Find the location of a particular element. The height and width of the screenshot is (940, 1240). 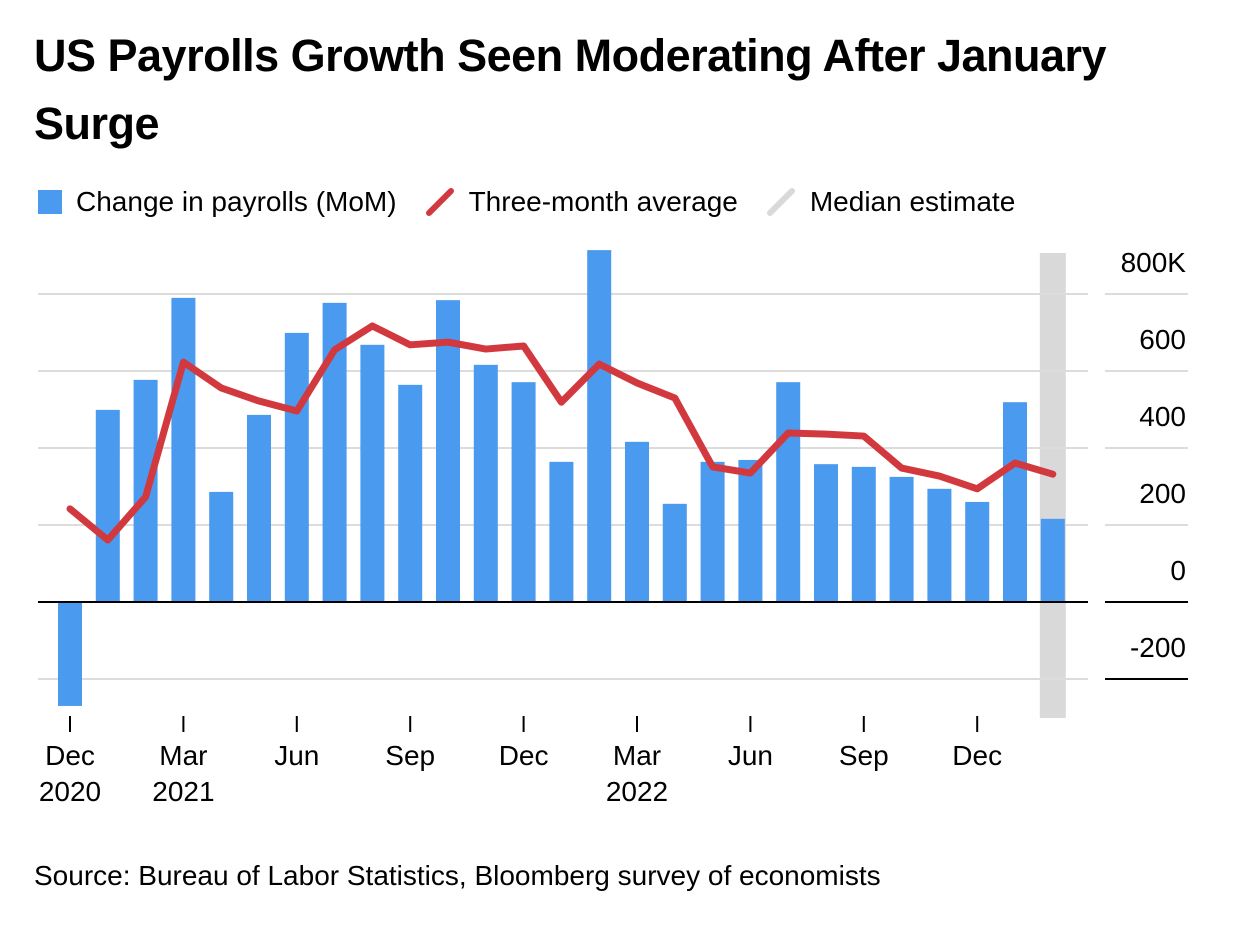

xtick-year-label: 2022 is located at coordinates (637, 791).